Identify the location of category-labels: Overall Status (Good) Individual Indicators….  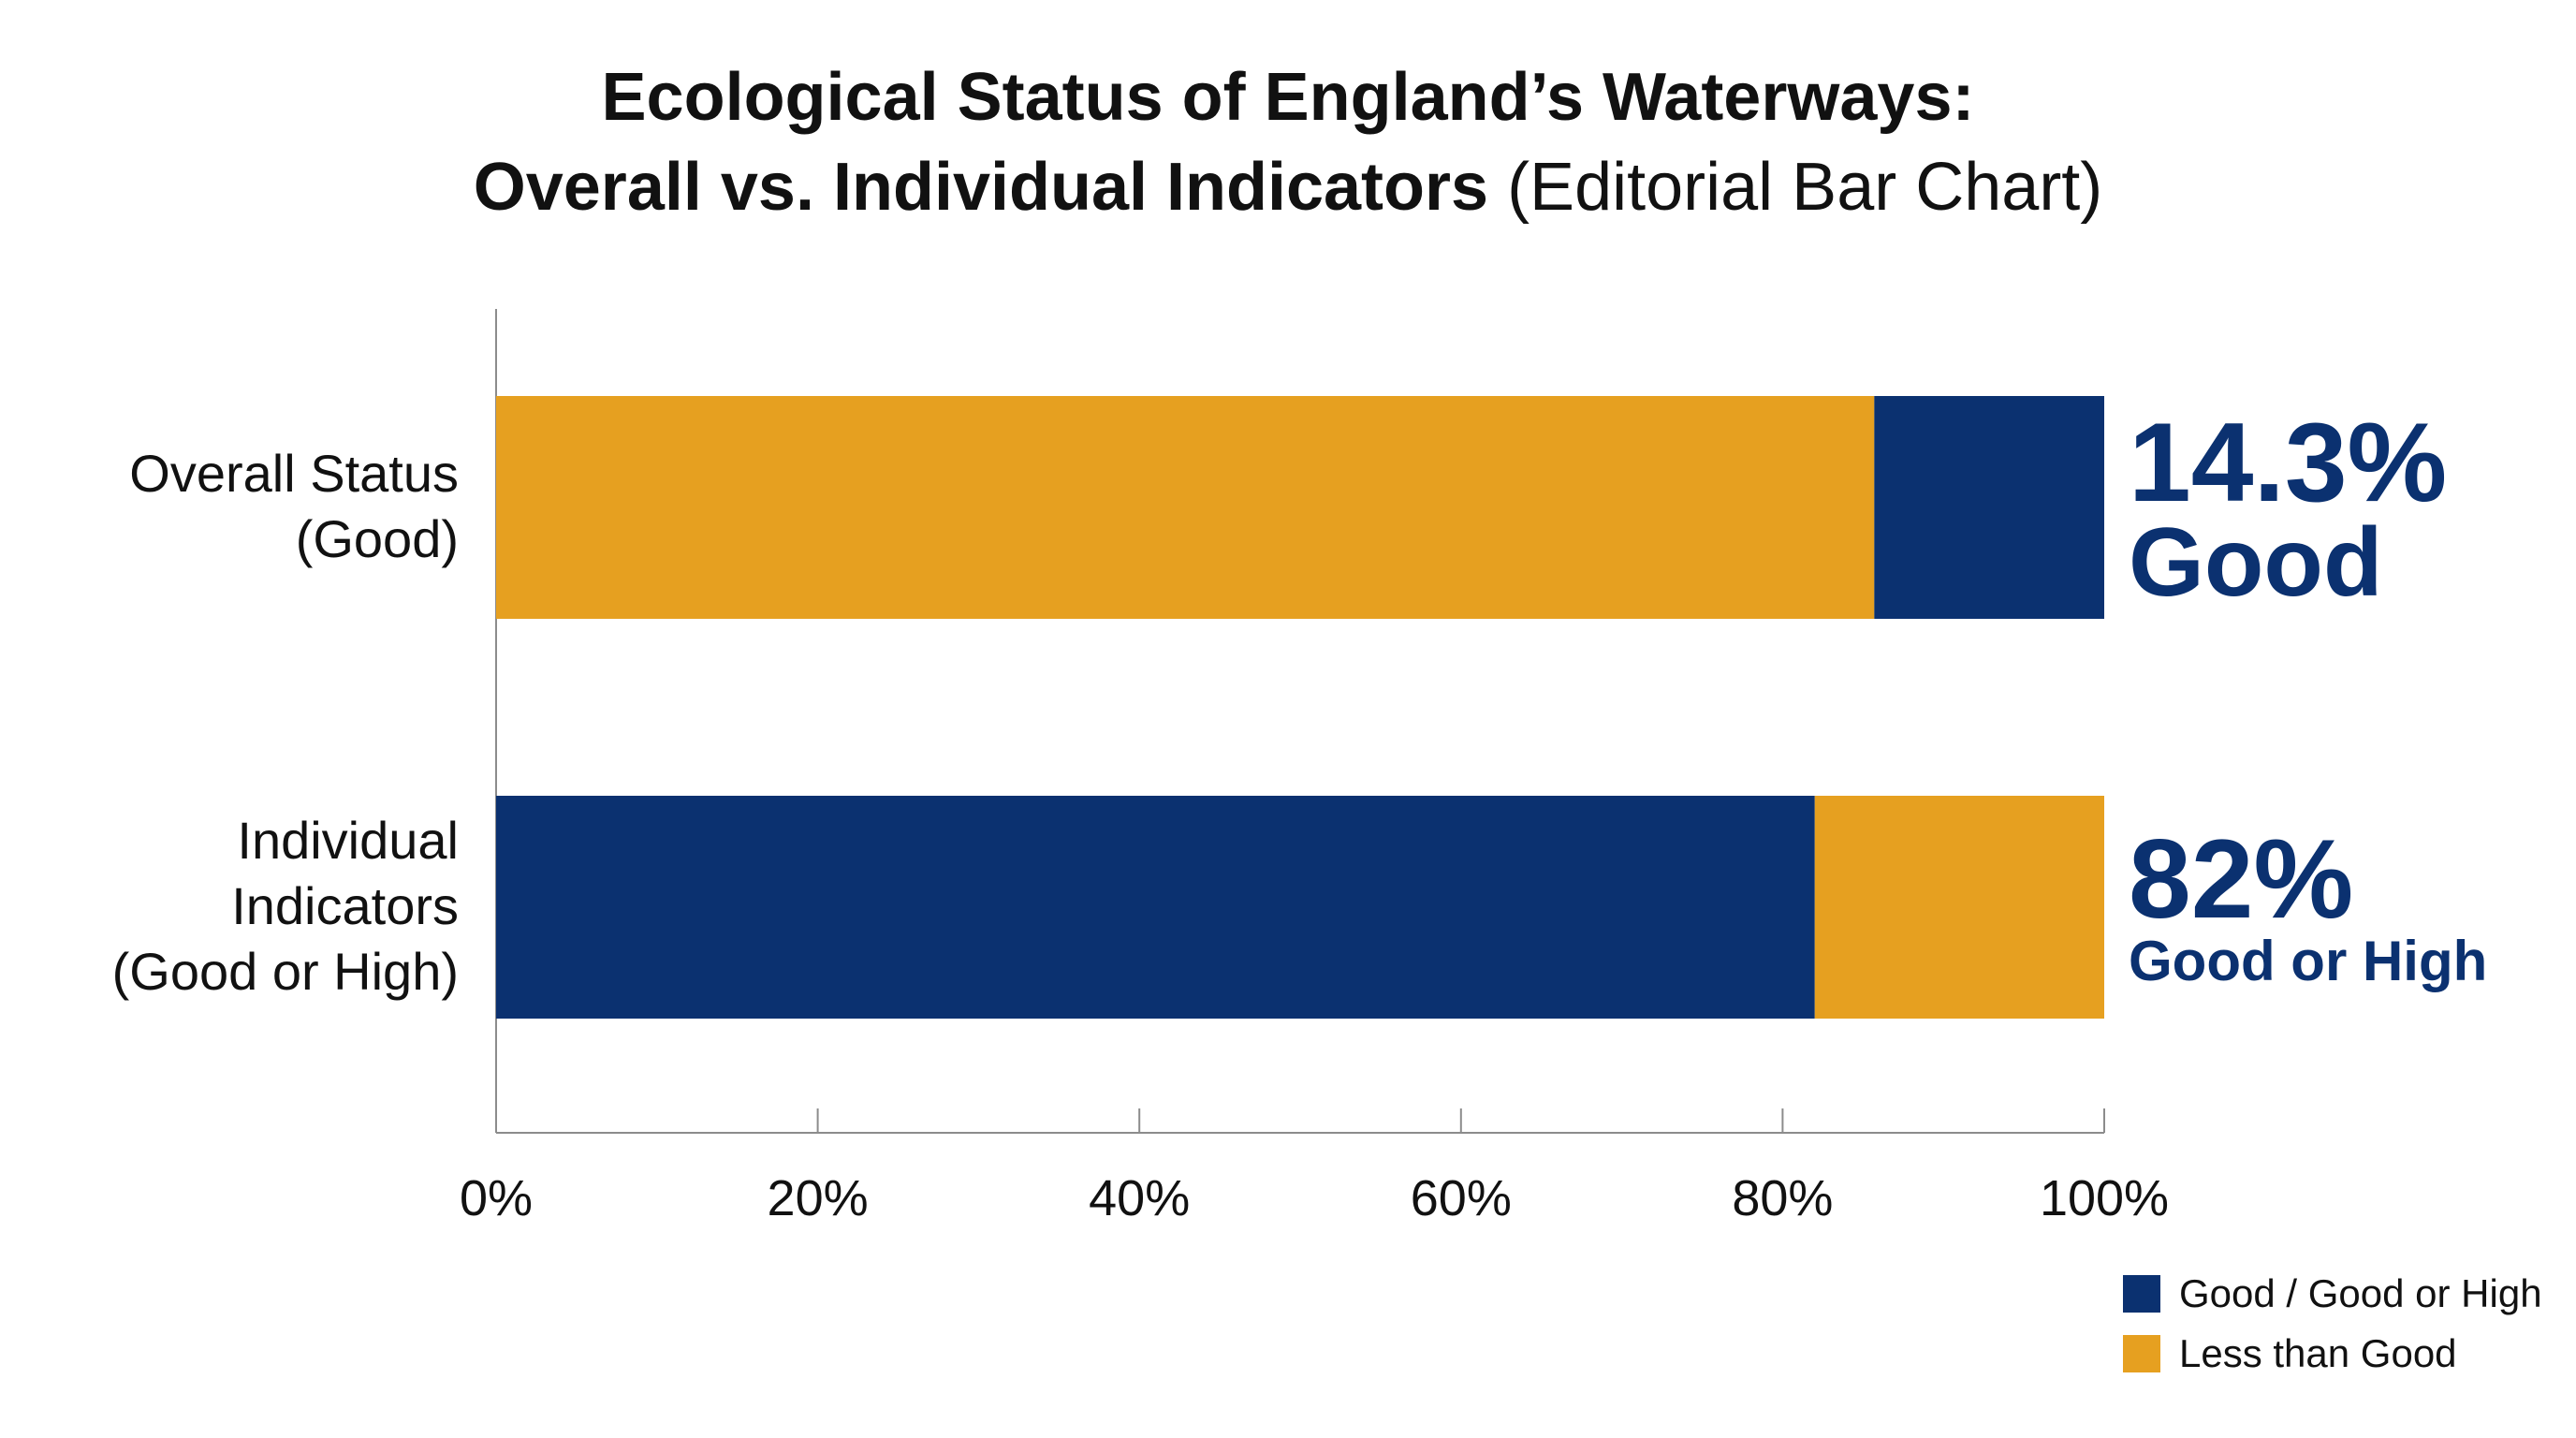
(285, 722).